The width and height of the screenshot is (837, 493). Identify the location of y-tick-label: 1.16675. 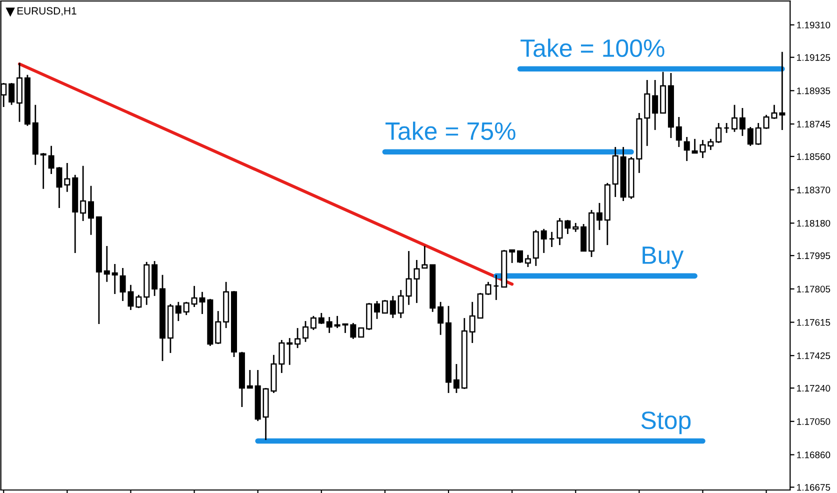
(813, 487).